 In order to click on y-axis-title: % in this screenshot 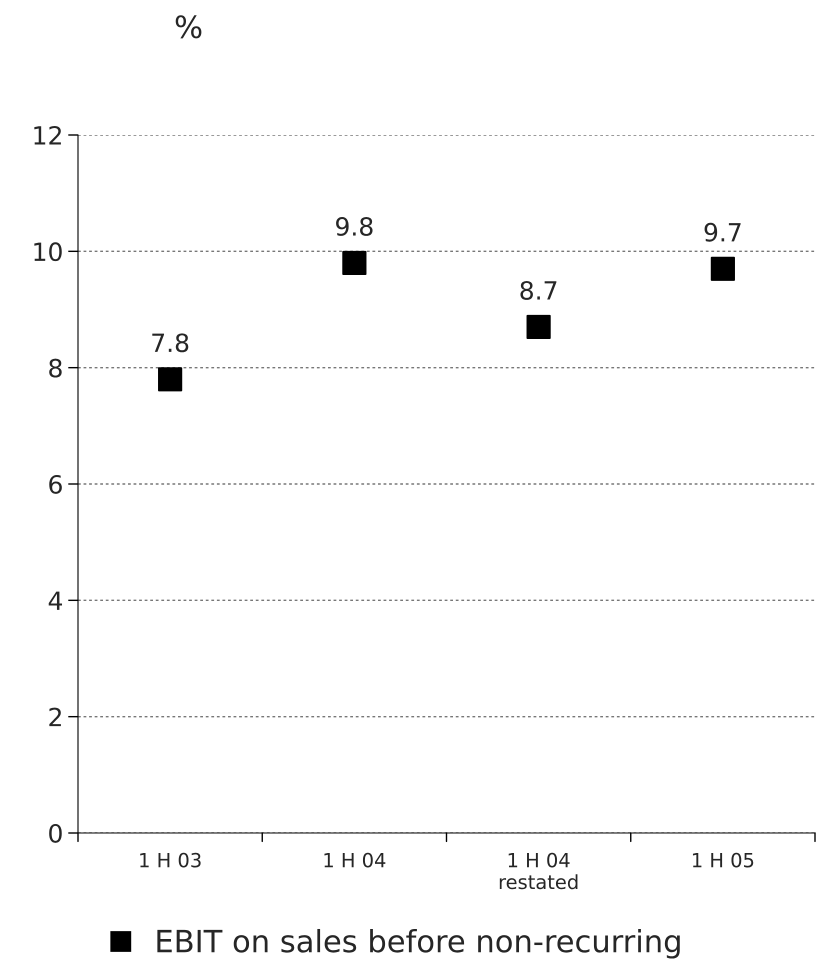, I will do `click(189, 26)`.